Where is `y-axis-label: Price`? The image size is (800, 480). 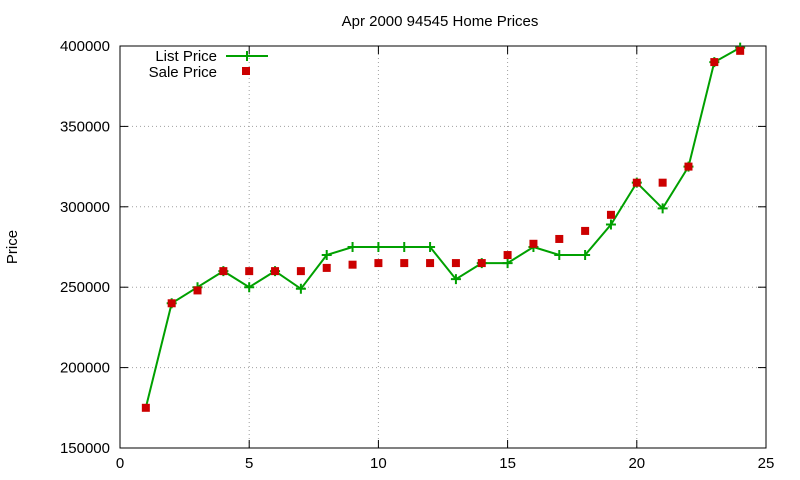
y-axis-label: Price is located at coordinates (12, 247).